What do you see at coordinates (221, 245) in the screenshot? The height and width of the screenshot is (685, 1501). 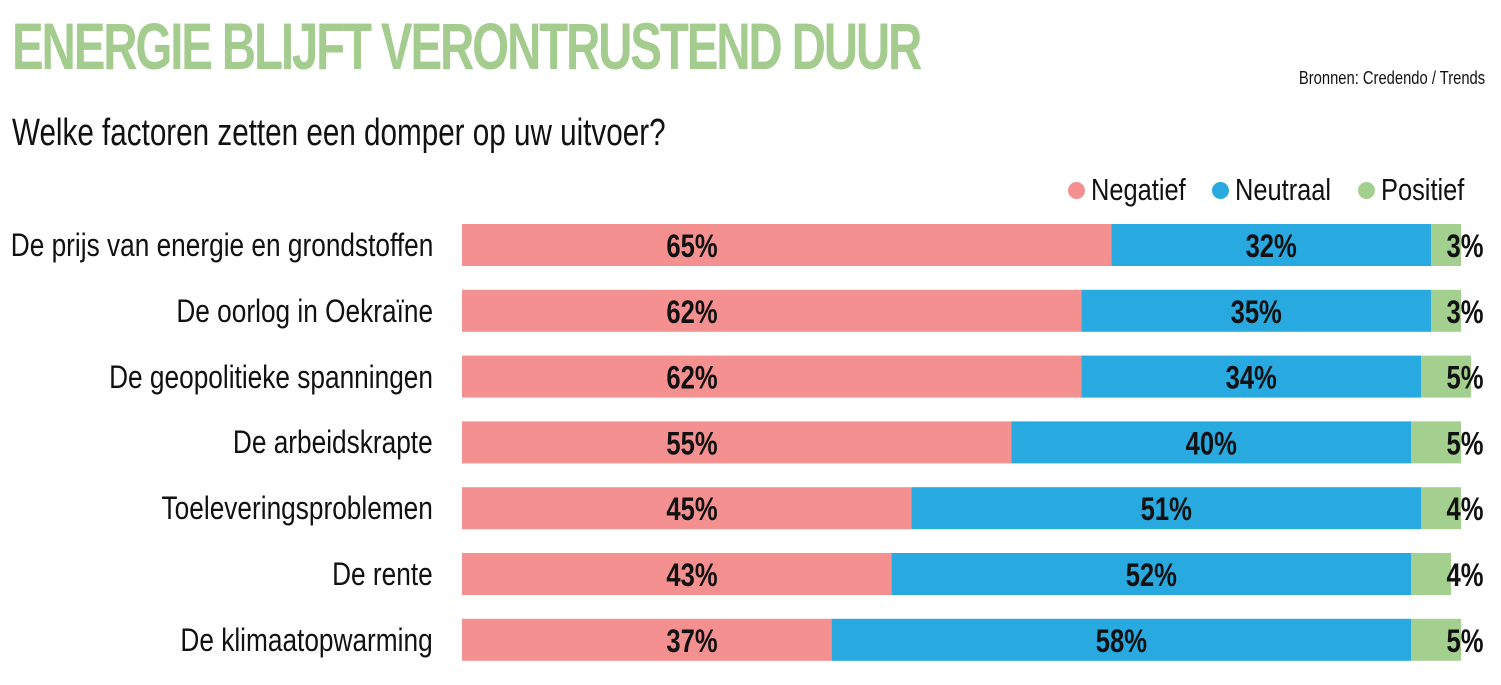 I see `category-label-de-prijs-van-energie-en-grondstoffen: De prijs van energie en grondstoffen` at bounding box center [221, 245].